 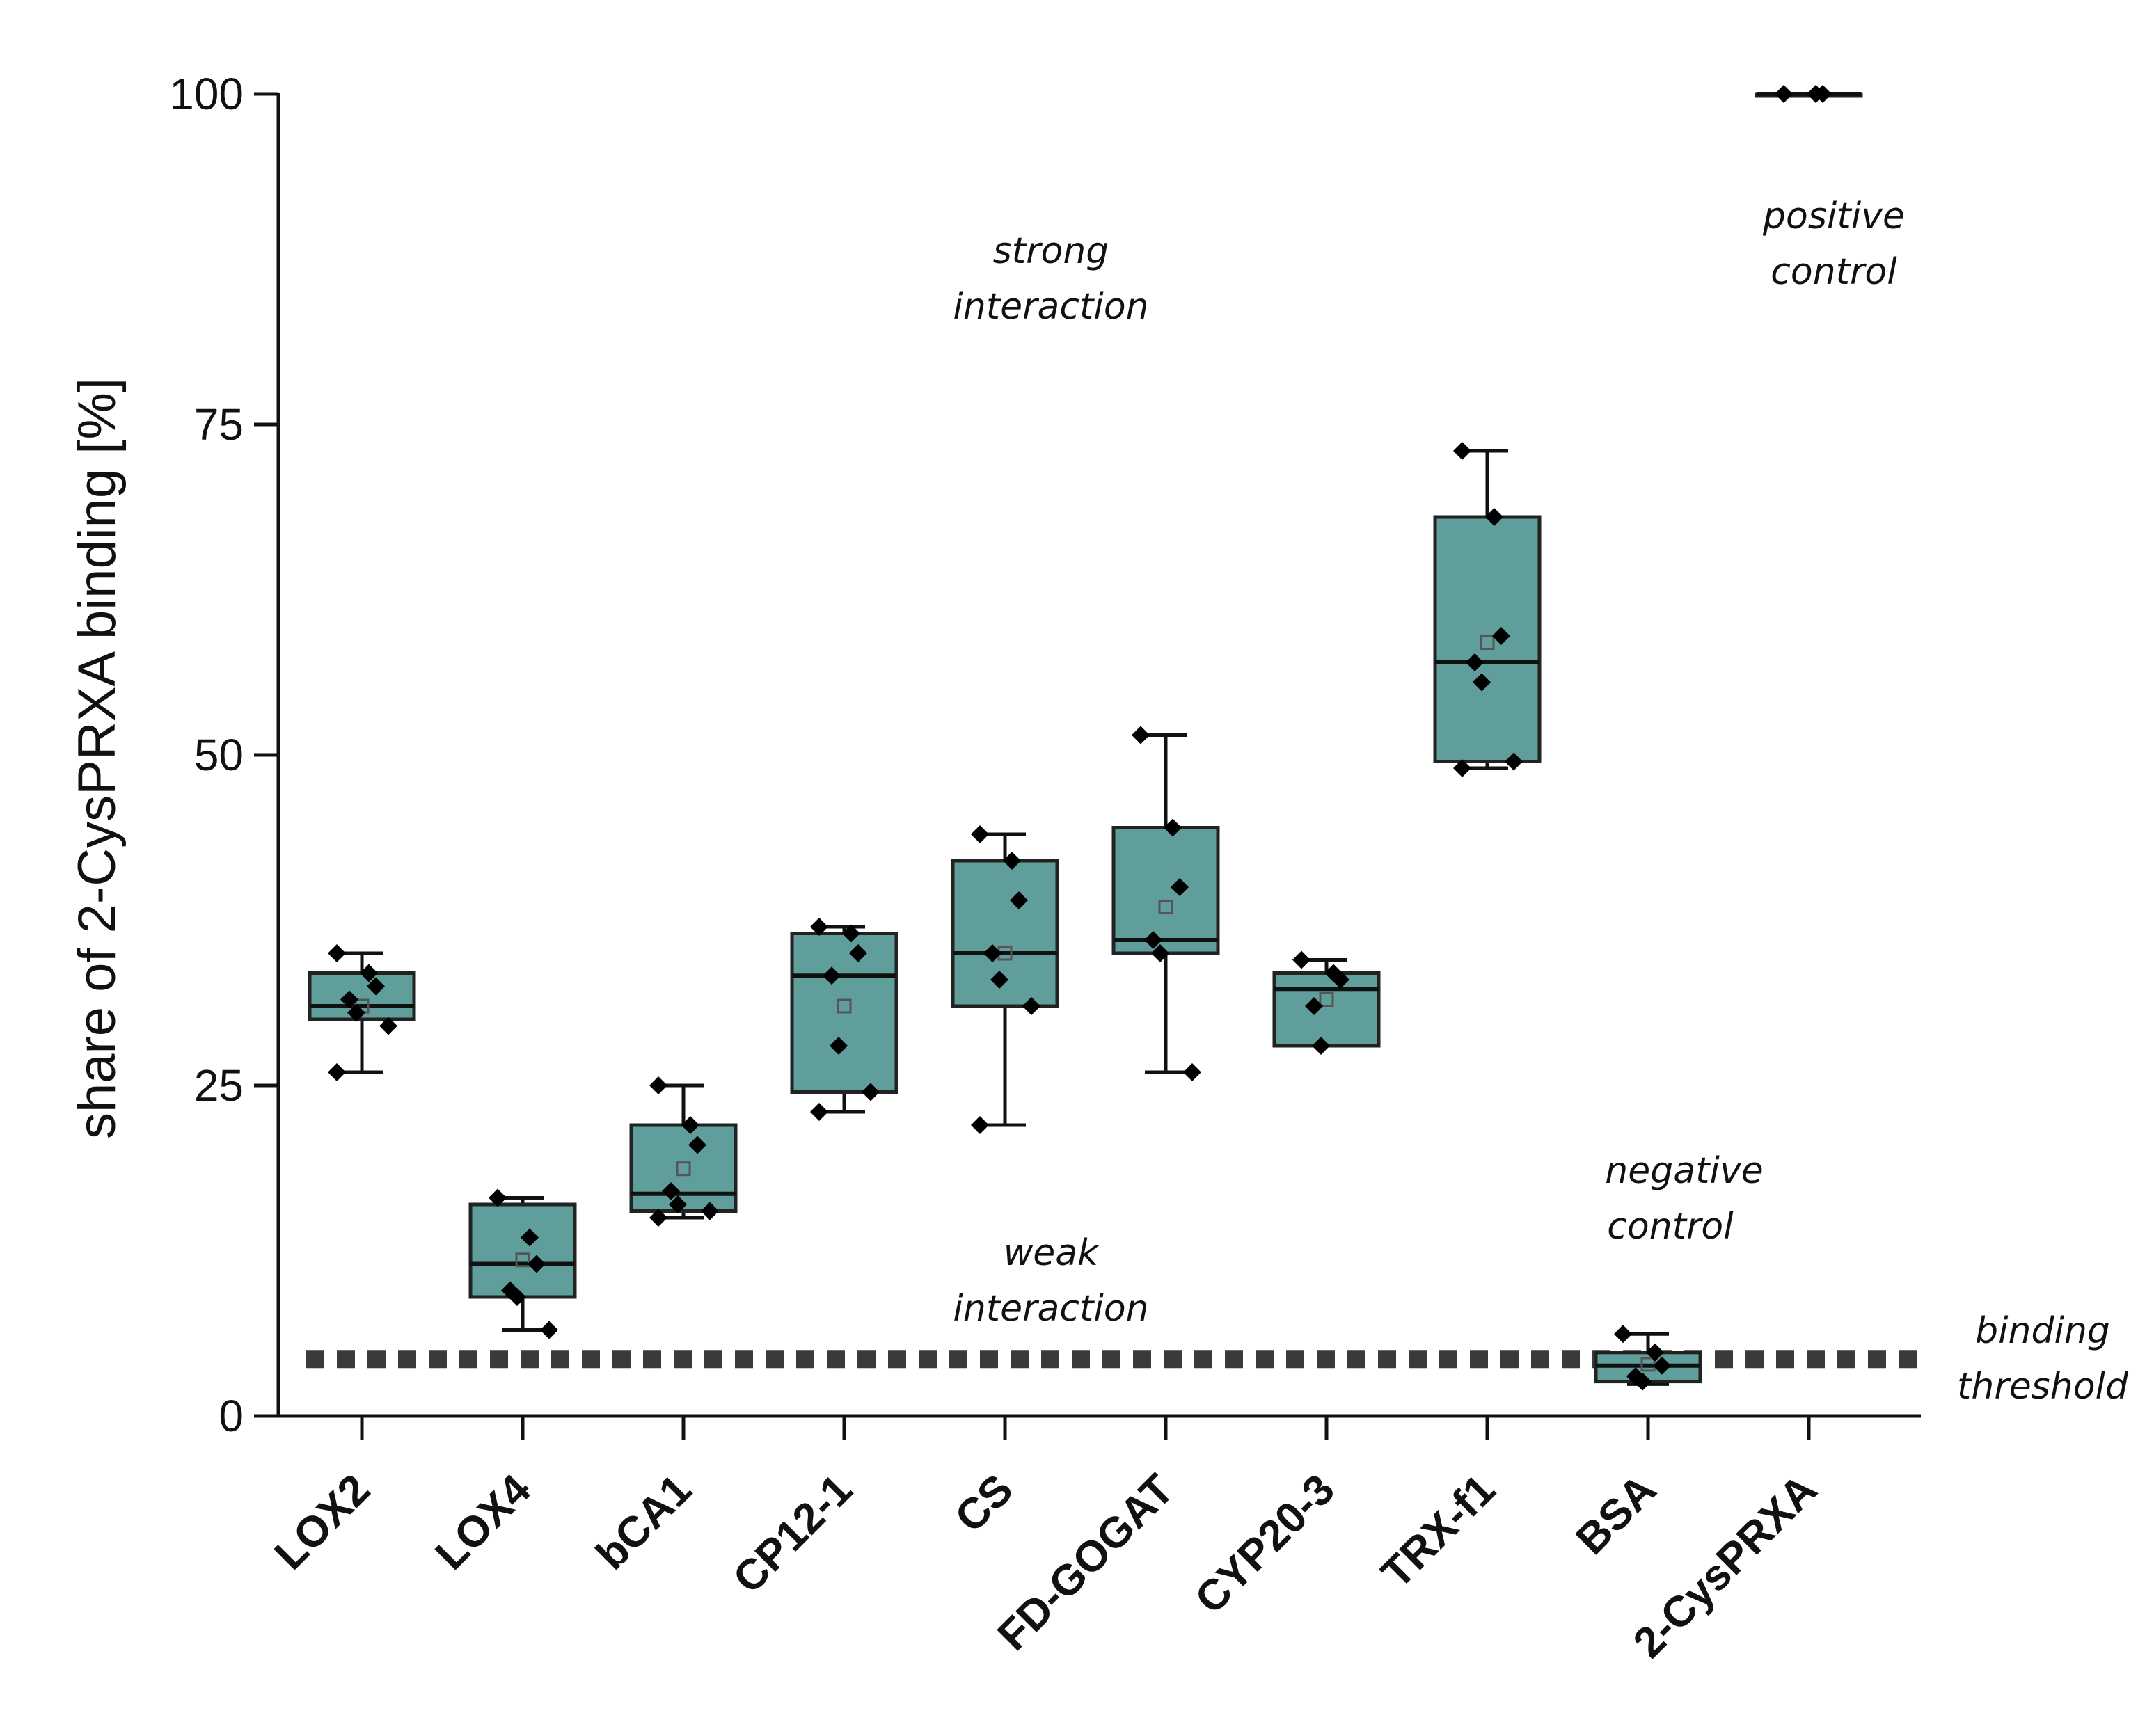 I want to click on y-tick-label-75: 75, so click(x=219, y=424).